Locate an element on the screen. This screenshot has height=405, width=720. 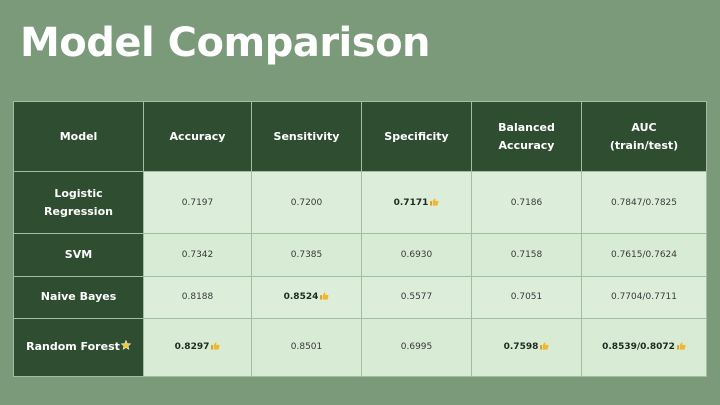
column-header-specificity: Specificity is located at coordinates (416, 136).